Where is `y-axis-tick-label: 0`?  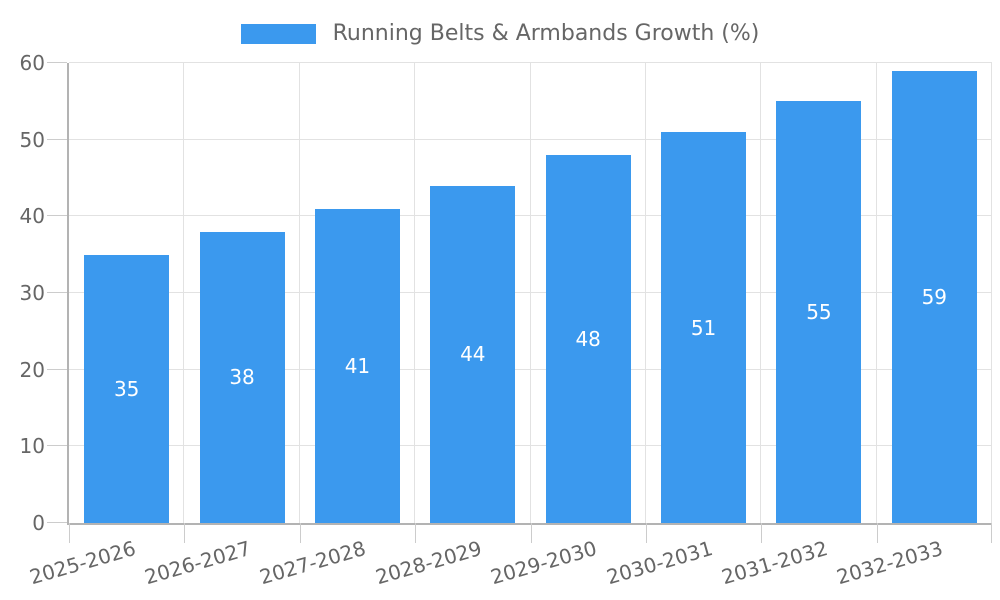 y-axis-tick-label: 0 is located at coordinates (38, 523).